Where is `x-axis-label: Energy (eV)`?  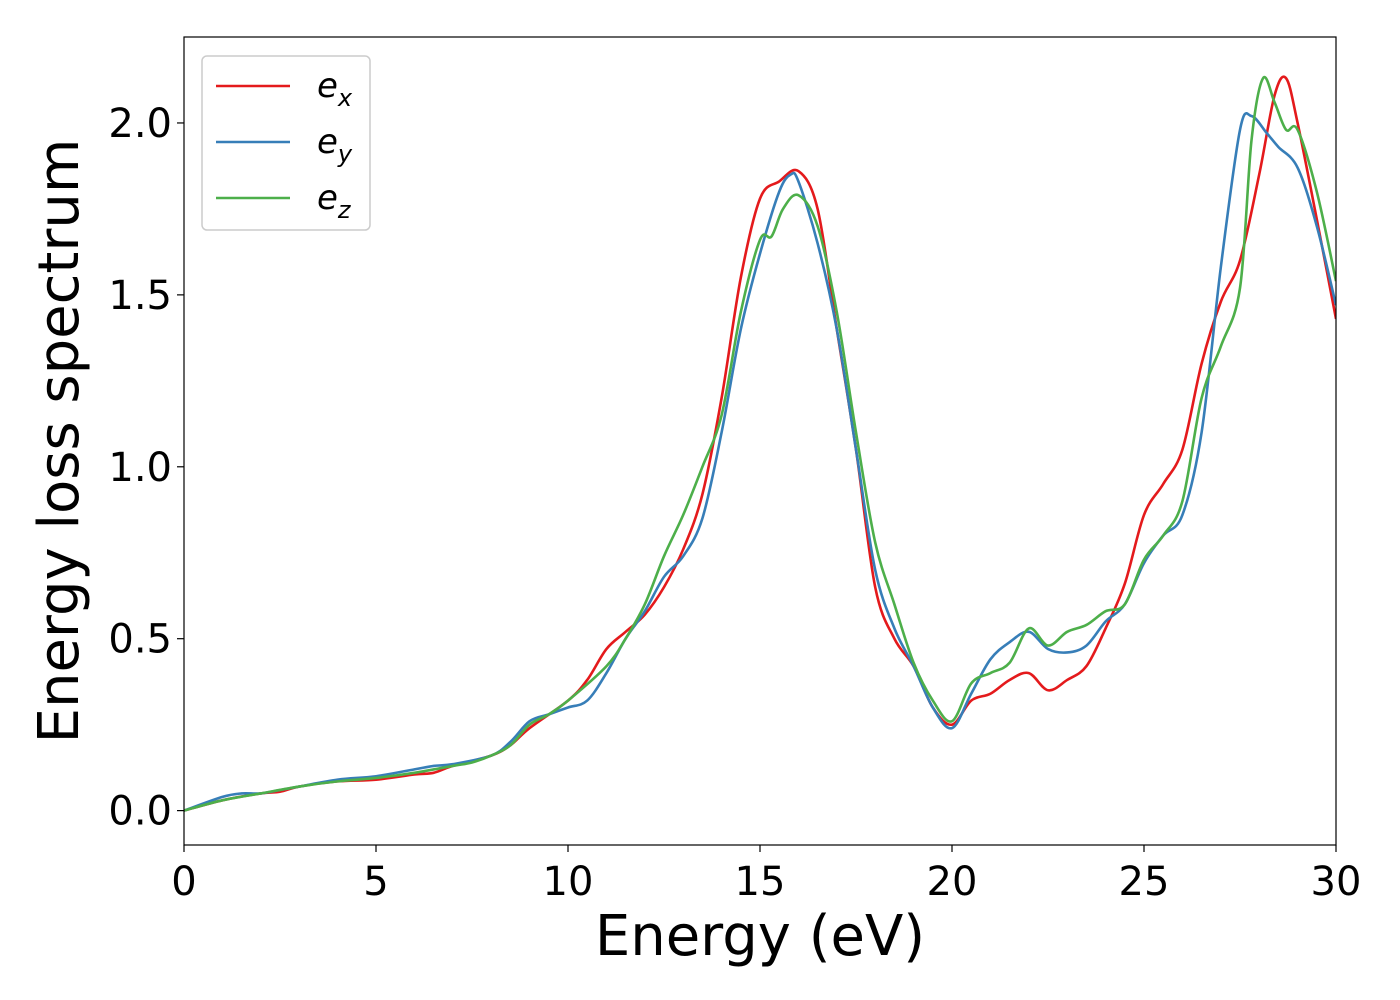
x-axis-label: Energy (eV) is located at coordinates (760, 936).